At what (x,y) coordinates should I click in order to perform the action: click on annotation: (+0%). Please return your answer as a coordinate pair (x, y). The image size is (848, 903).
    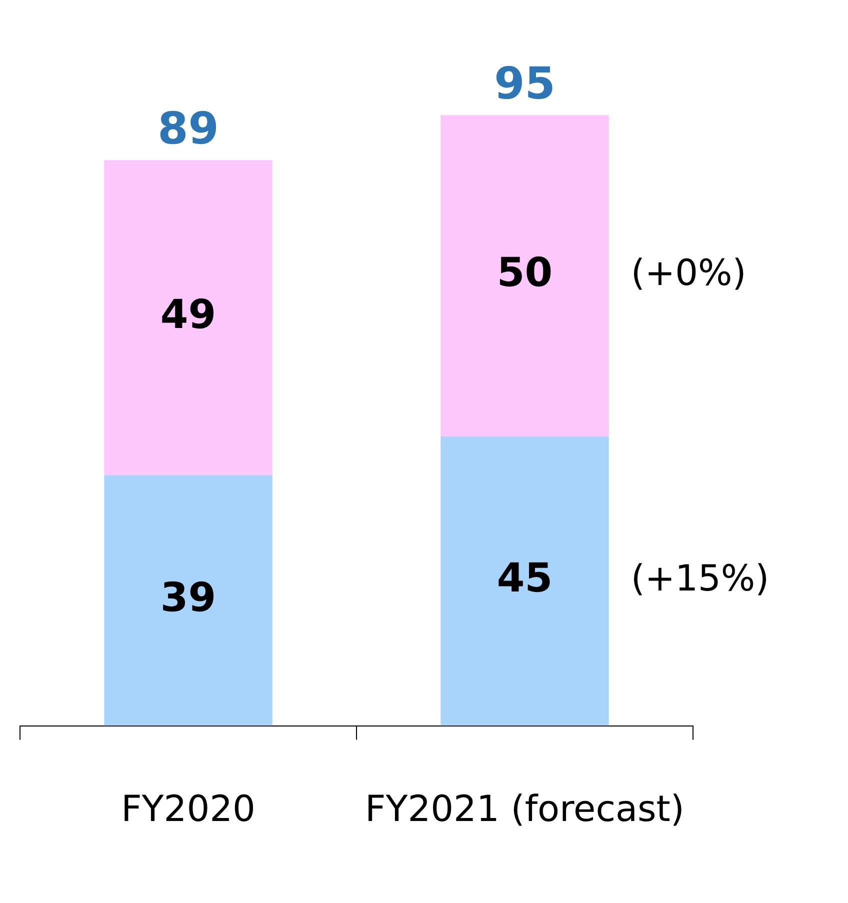
    Looking at the image, I should click on (688, 273).